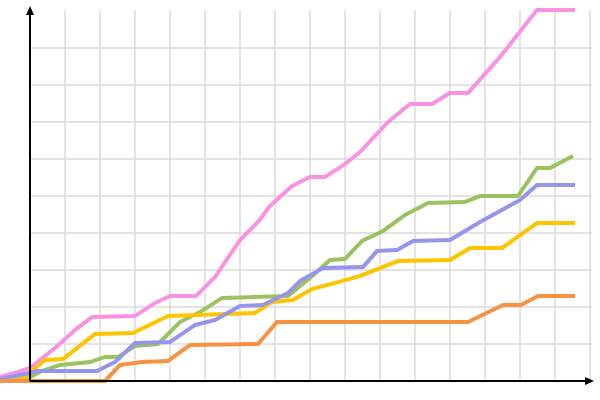 The image size is (600, 400). What do you see at coordinates (30, 10) in the screenshot?
I see `y-axis-arrow-icon` at bounding box center [30, 10].